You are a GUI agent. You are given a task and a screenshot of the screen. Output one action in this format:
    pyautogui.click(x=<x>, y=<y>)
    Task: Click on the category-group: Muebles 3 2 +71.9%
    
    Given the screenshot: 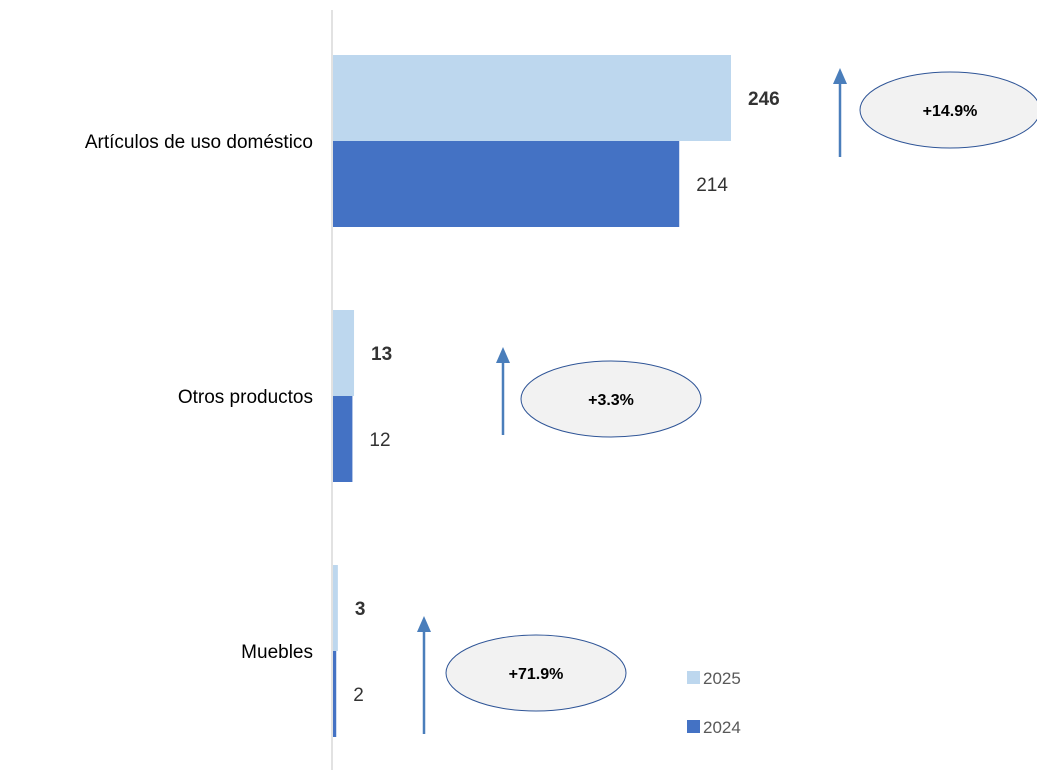 What is the action you would take?
    pyautogui.click(x=434, y=651)
    